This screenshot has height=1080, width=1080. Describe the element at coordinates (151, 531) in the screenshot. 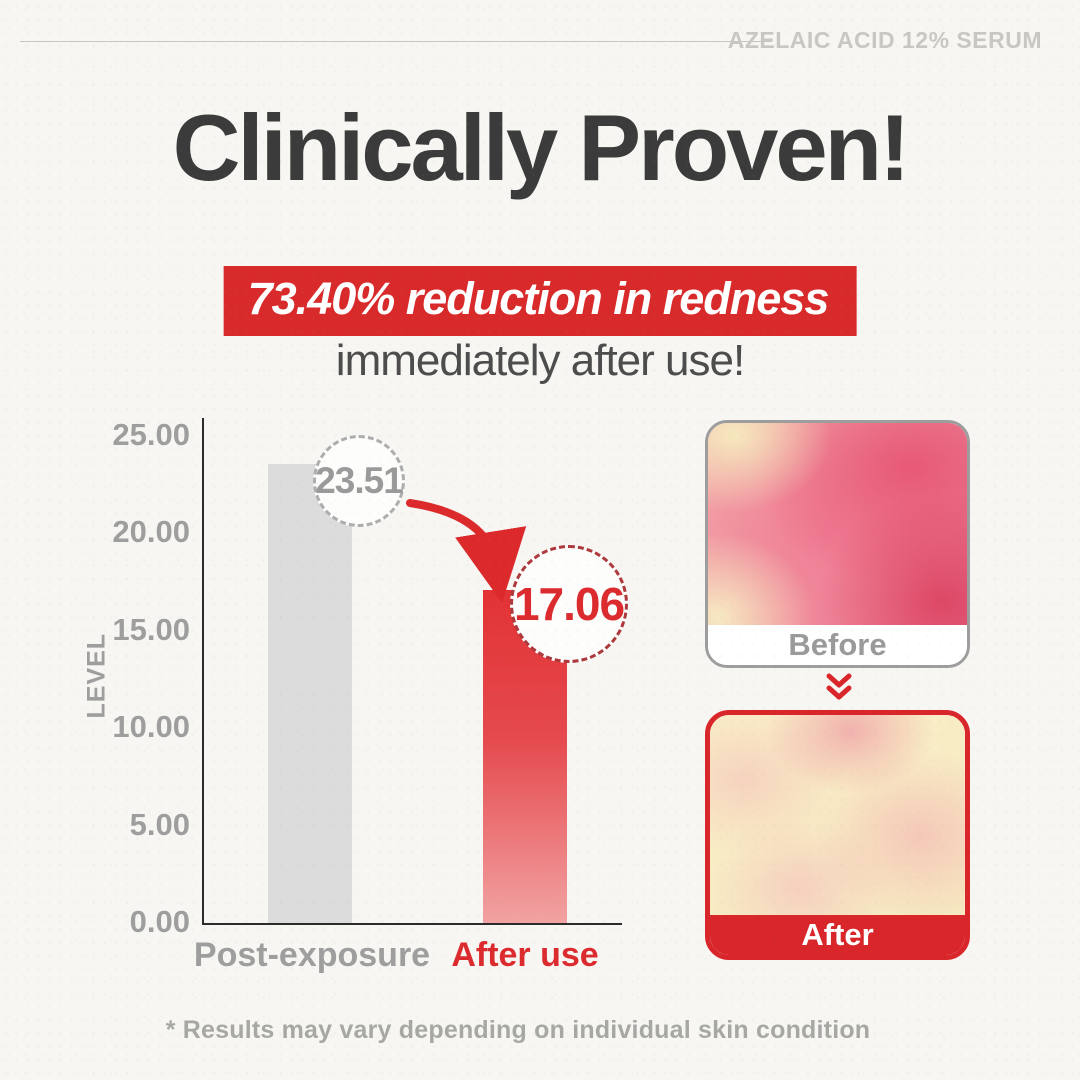

I see `y-tick-20: 20.00` at that location.